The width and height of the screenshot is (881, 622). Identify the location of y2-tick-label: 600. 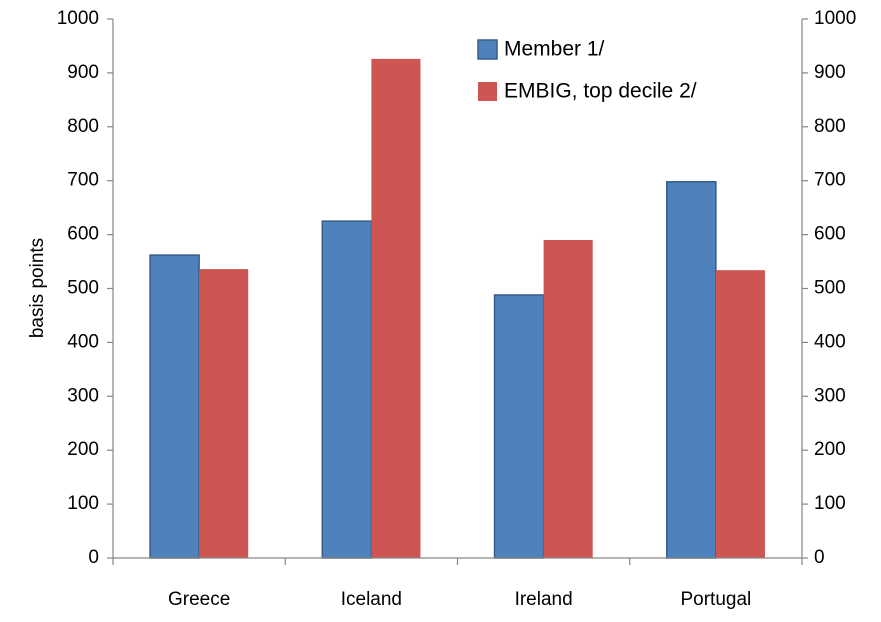
(830, 234).